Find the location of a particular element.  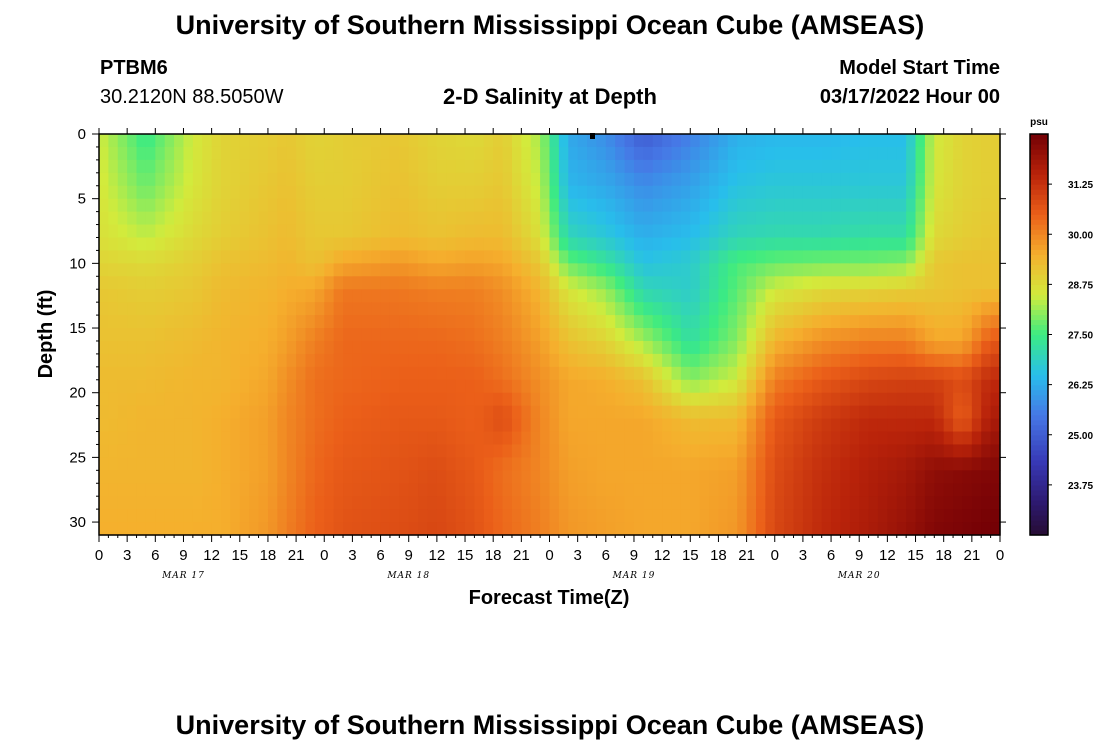

date-label: MAR 18 is located at coordinates (408, 576).